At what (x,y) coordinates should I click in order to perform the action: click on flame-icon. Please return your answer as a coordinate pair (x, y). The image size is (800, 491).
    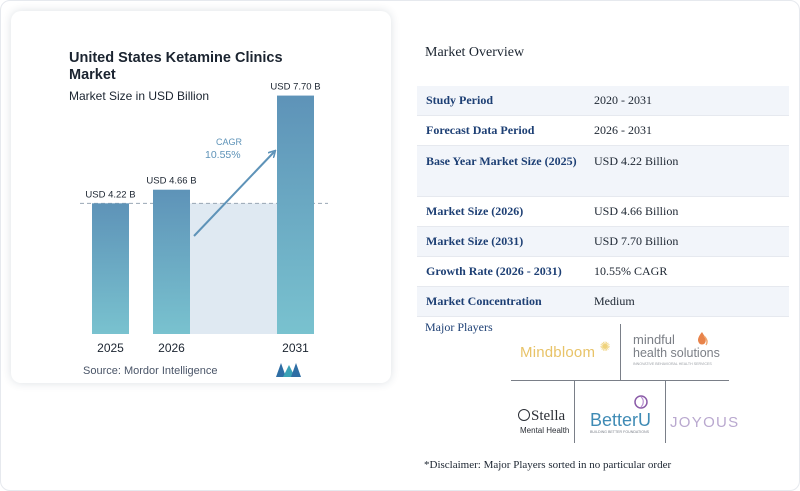
    Looking at the image, I should click on (703, 339).